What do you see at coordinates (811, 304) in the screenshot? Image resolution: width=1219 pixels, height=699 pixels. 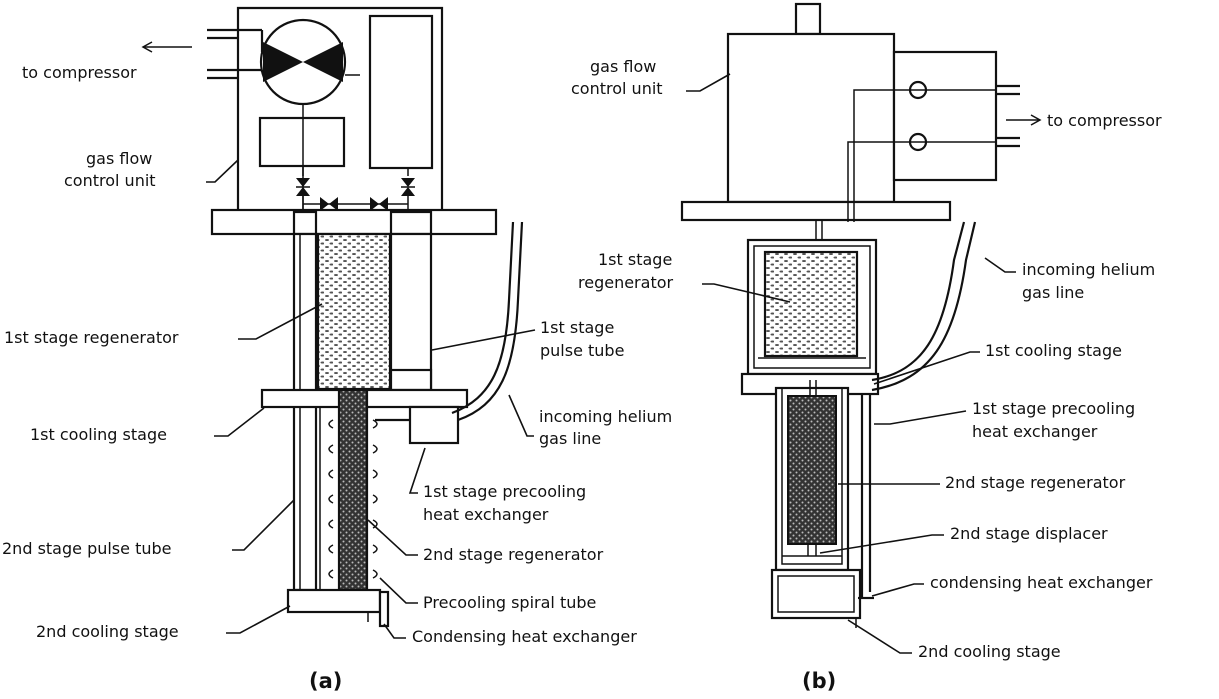 I see `regenerator-1-b` at bounding box center [811, 304].